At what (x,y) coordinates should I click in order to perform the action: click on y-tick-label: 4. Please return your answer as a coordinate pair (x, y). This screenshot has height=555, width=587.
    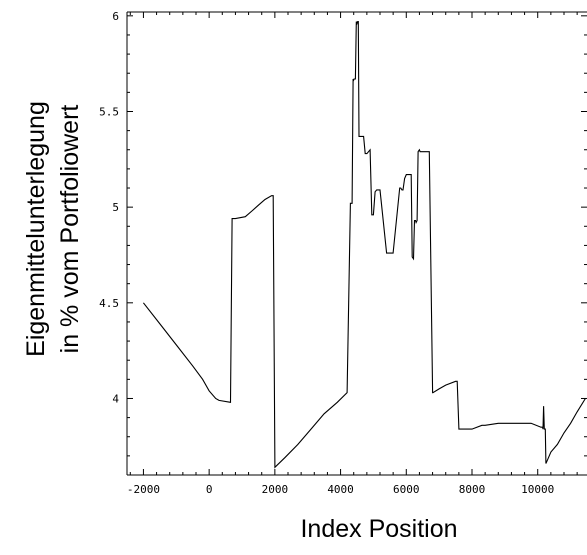
    Looking at the image, I should click on (115, 398).